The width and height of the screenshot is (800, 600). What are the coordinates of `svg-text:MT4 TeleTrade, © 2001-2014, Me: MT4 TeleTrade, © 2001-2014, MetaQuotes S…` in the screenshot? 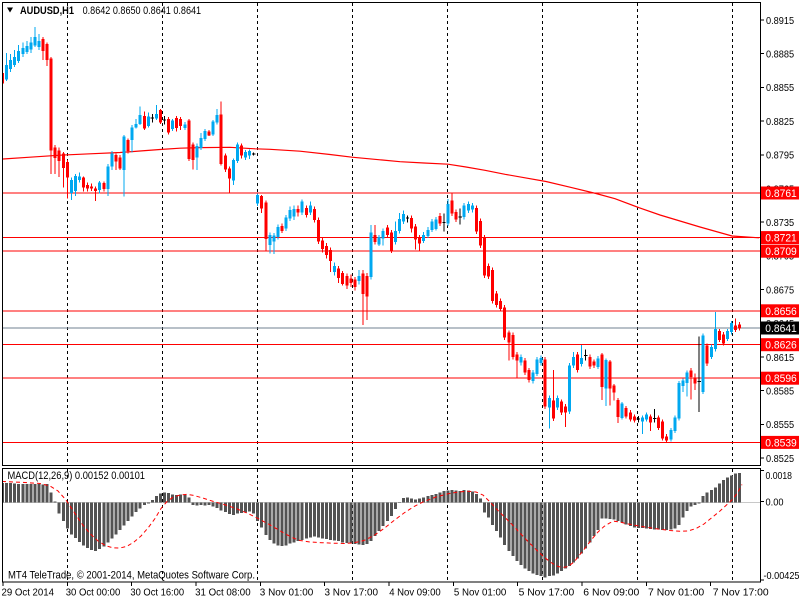 It's located at (131, 576).